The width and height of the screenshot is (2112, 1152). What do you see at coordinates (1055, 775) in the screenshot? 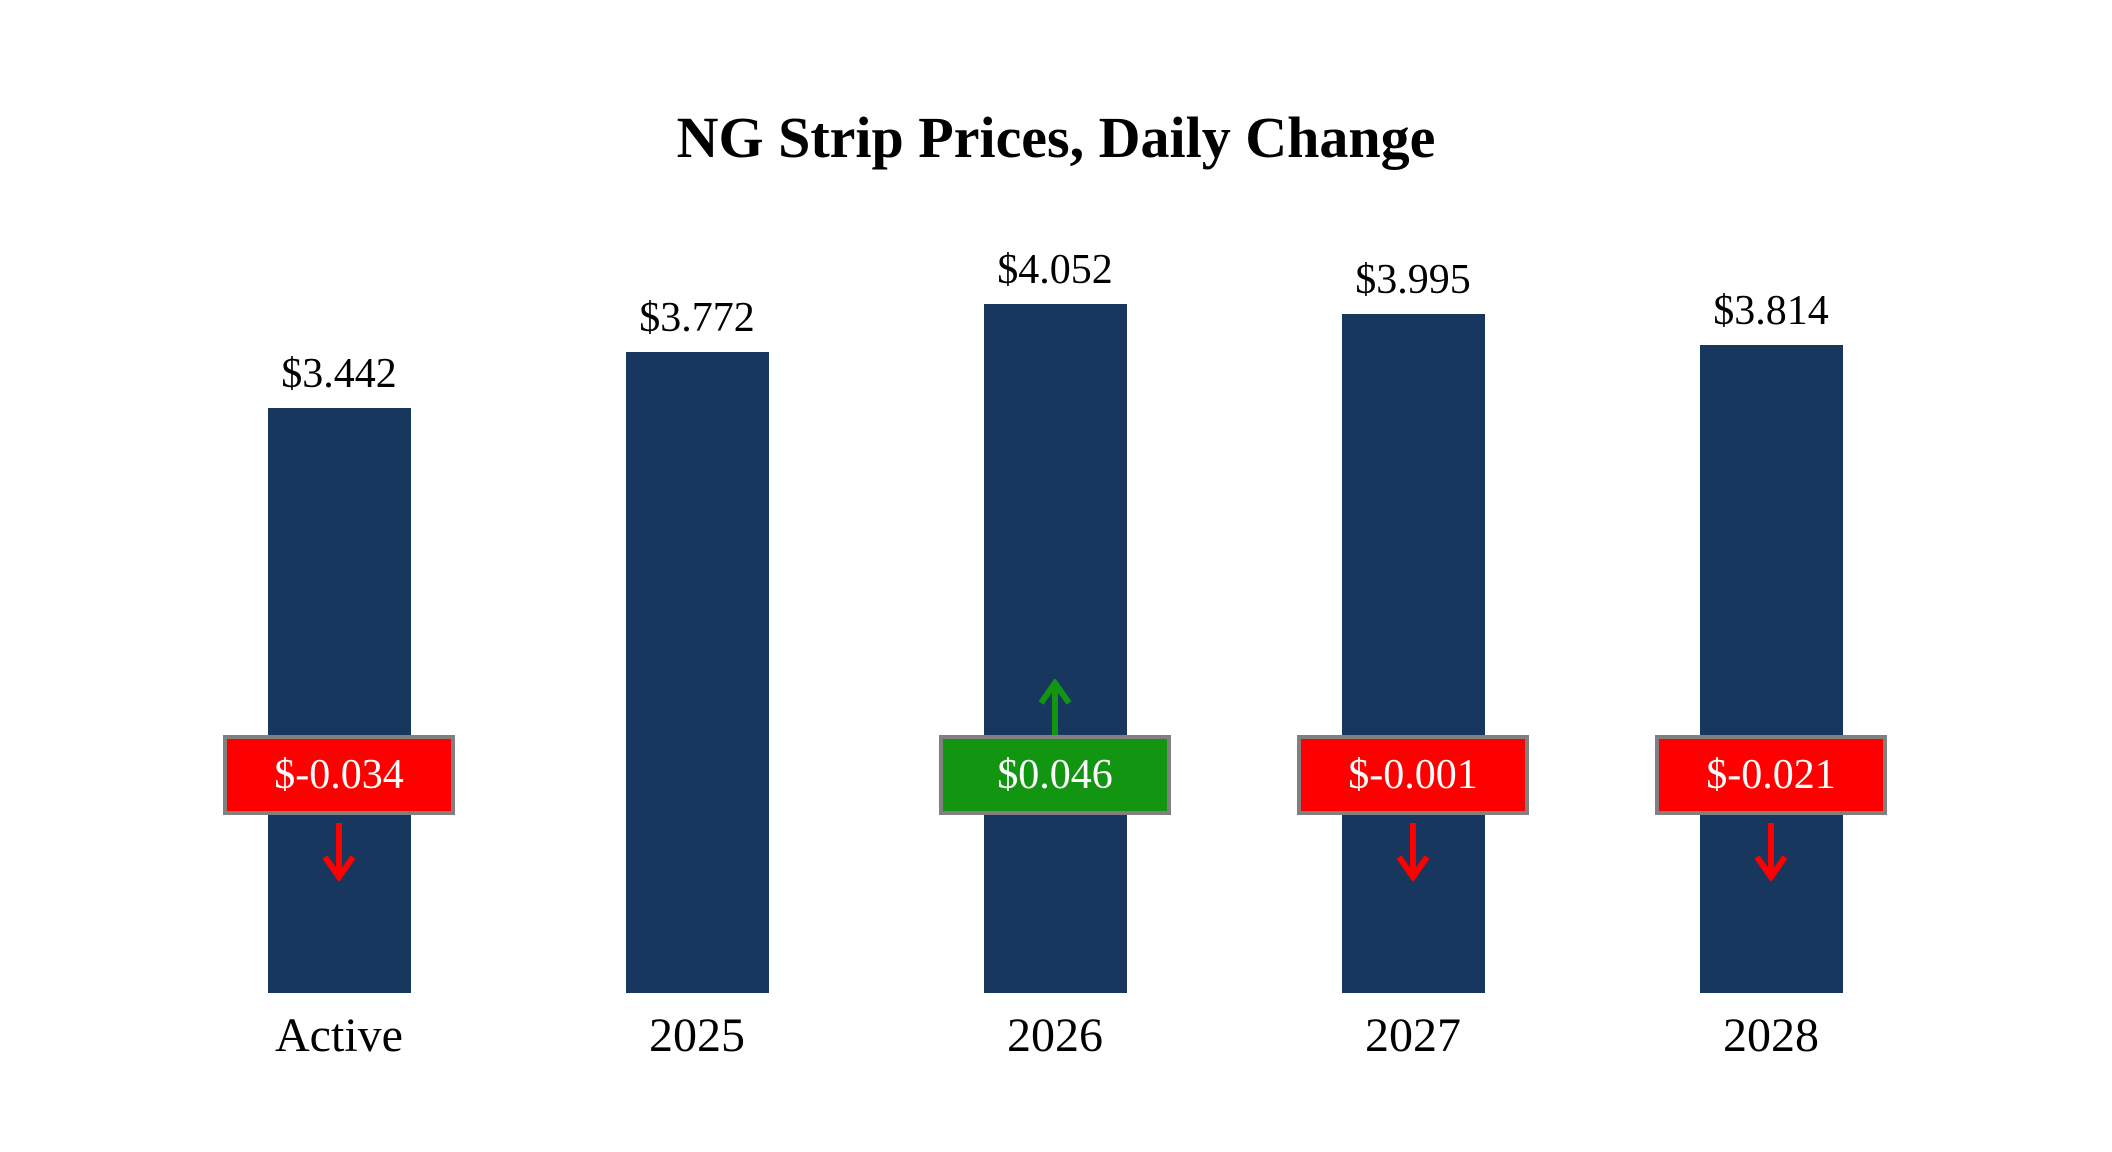
I see `change-badge: $0.046` at bounding box center [1055, 775].